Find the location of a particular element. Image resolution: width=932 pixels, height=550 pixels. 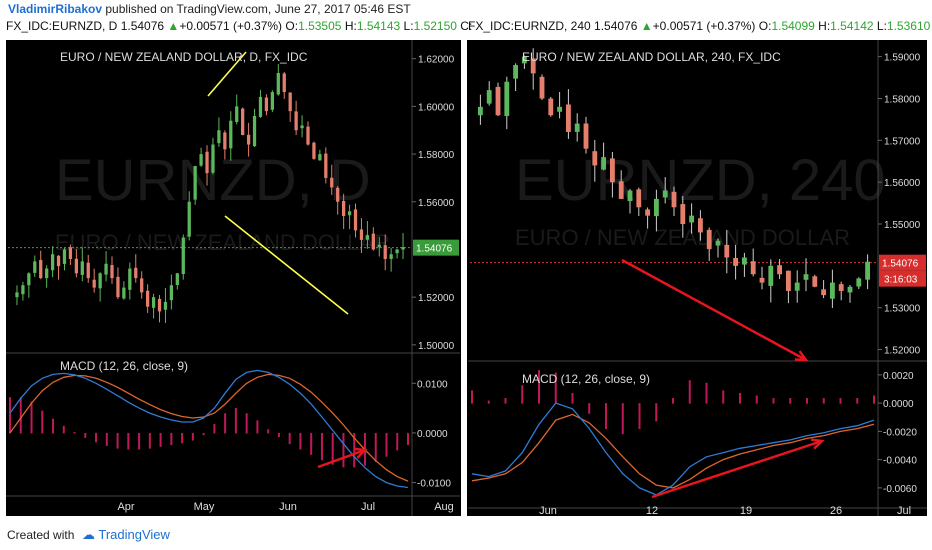

author-link: VladimirRibakov is located at coordinates (55, 9).